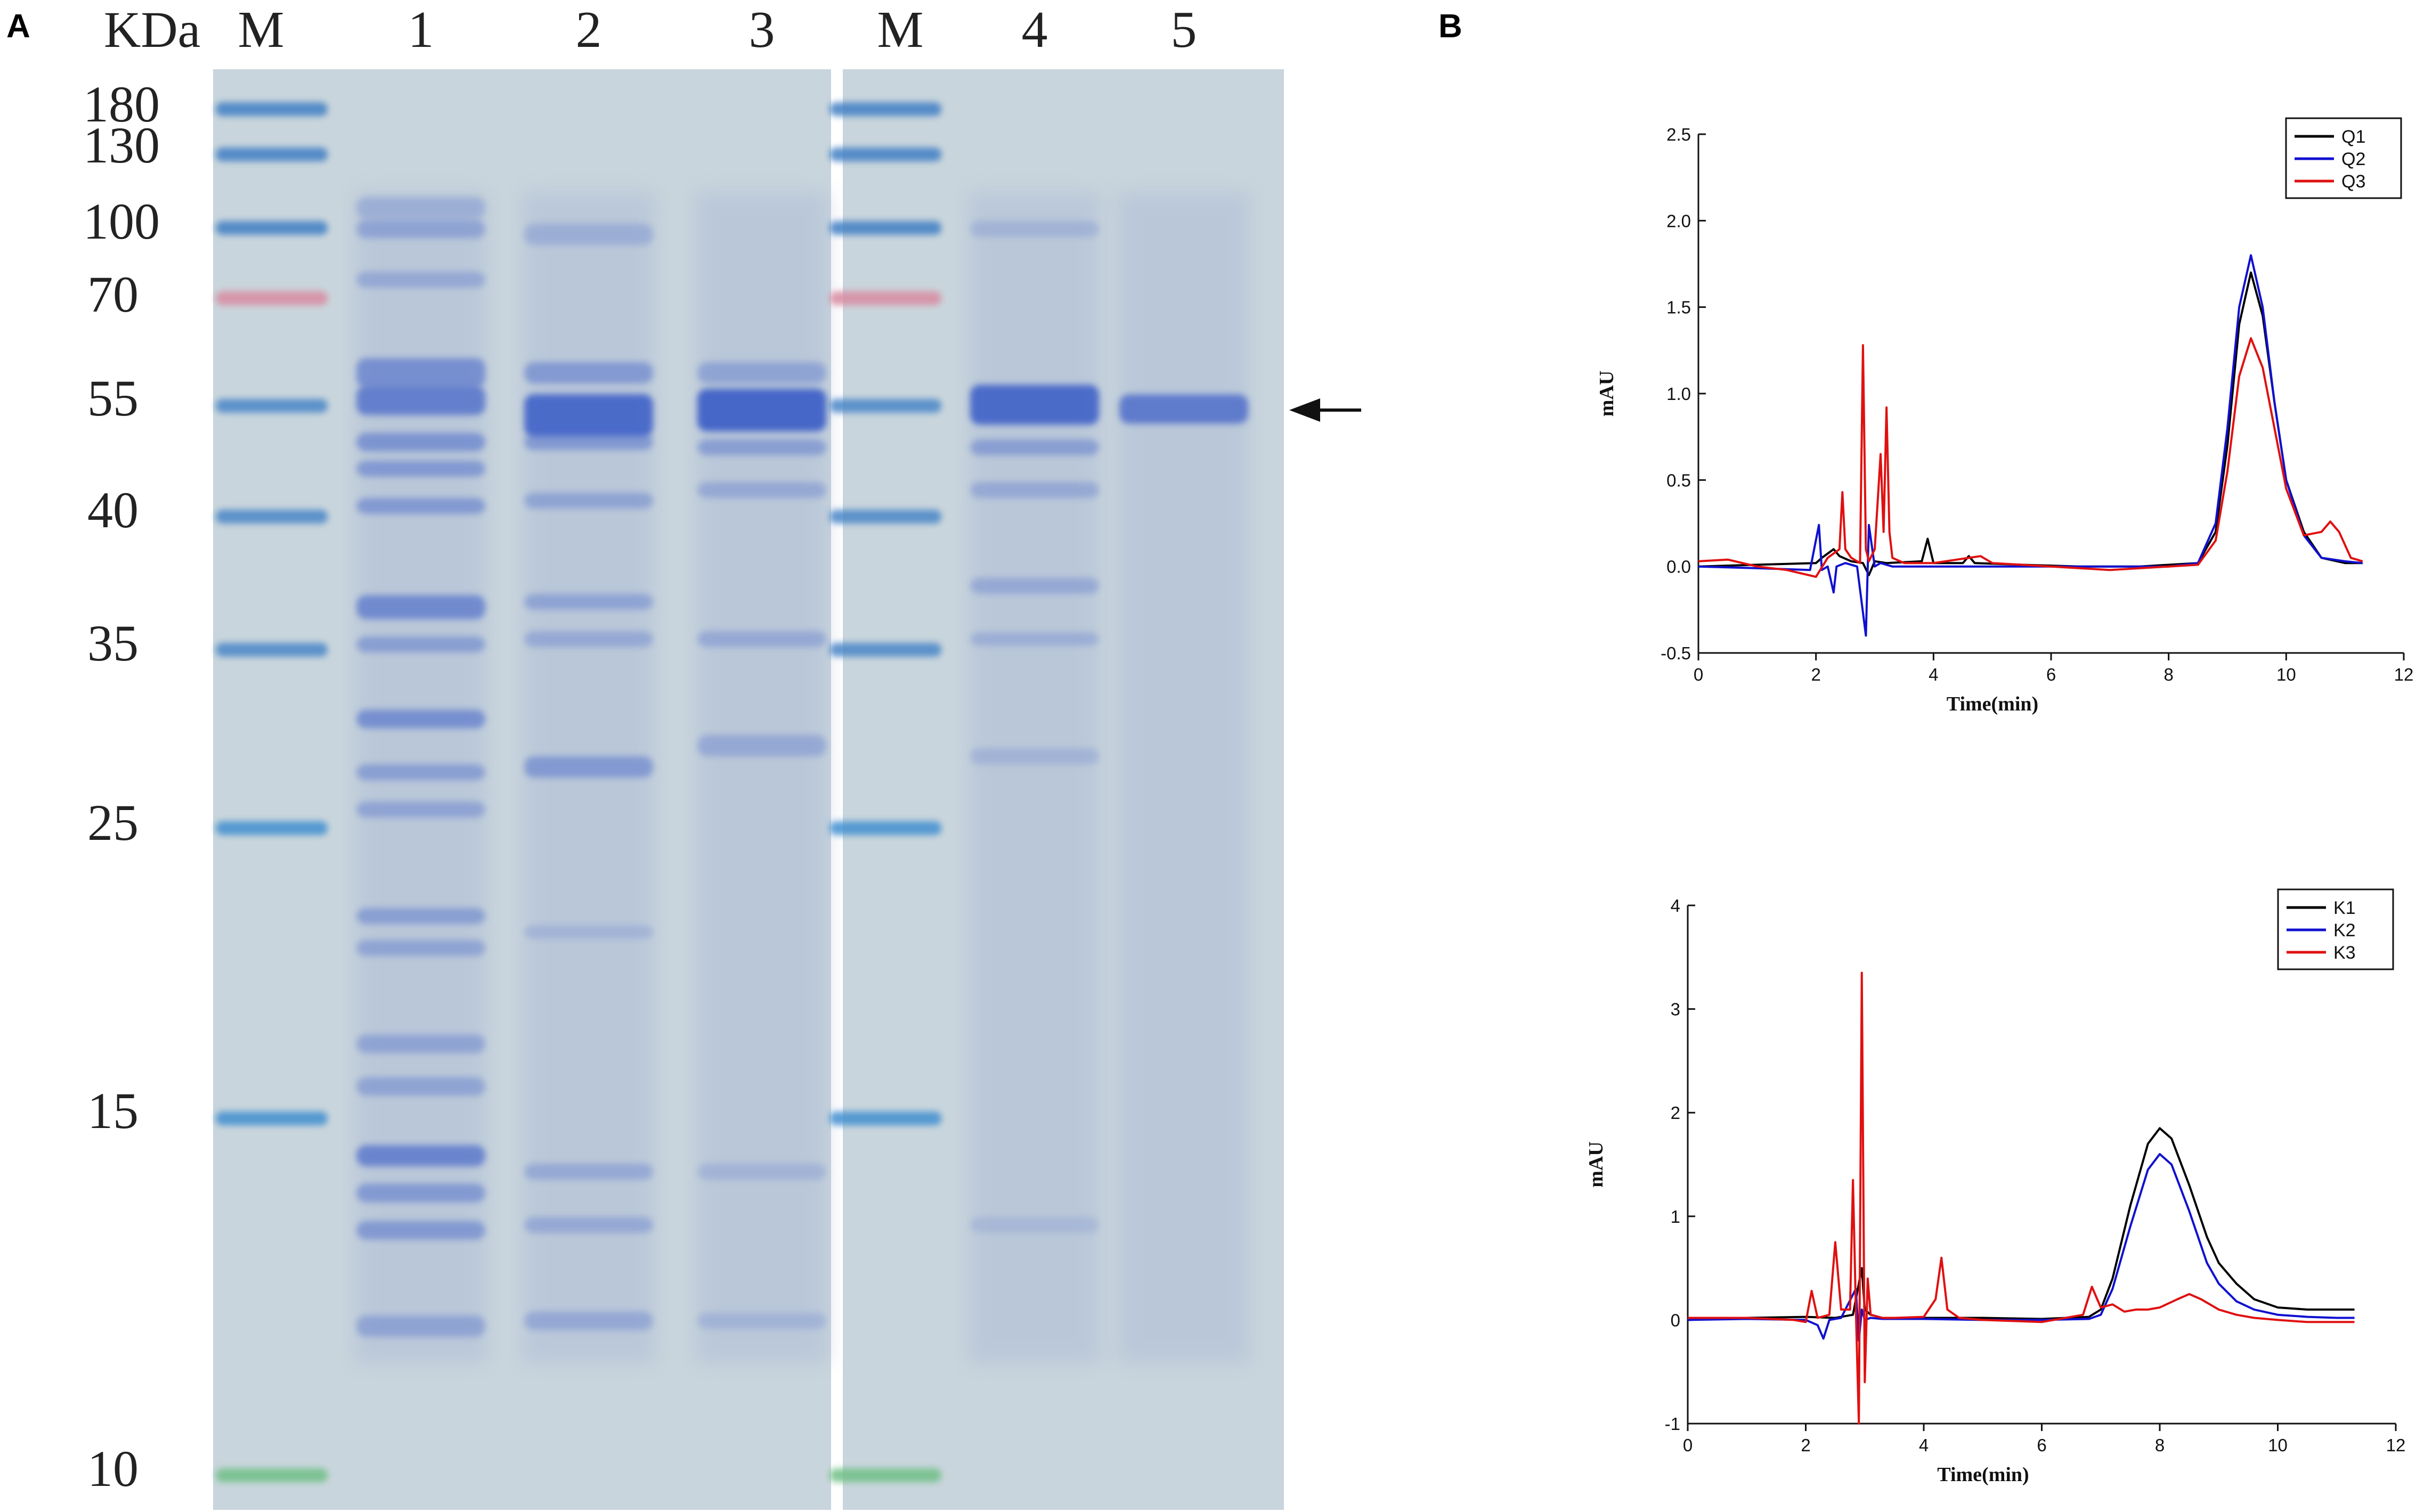  Describe the element at coordinates (1678, 480) in the screenshot. I see `y-tick-label: 0.5` at that location.